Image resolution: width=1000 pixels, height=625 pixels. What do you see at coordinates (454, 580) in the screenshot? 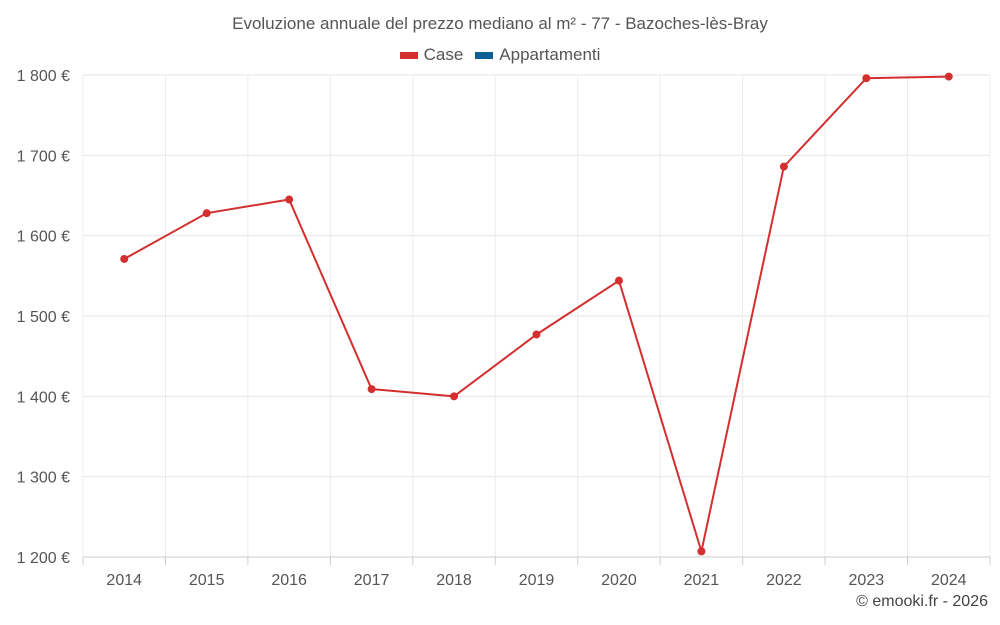
I see `x-tick-label: 2018` at bounding box center [454, 580].